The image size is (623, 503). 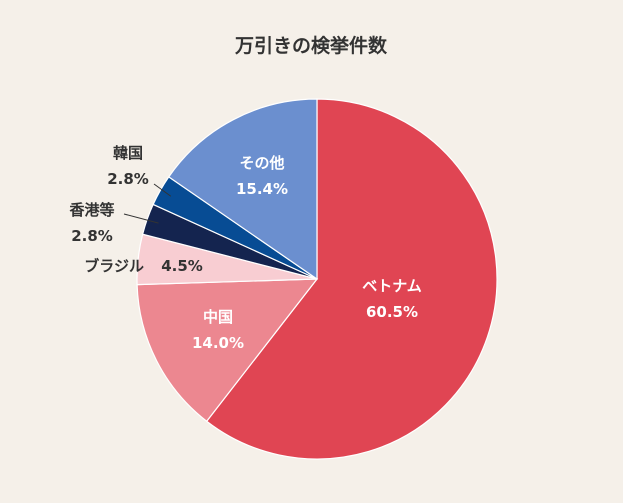 What do you see at coordinates (392, 286) in the screenshot?
I see `slice-label-vietnam: ベトナム` at bounding box center [392, 286].